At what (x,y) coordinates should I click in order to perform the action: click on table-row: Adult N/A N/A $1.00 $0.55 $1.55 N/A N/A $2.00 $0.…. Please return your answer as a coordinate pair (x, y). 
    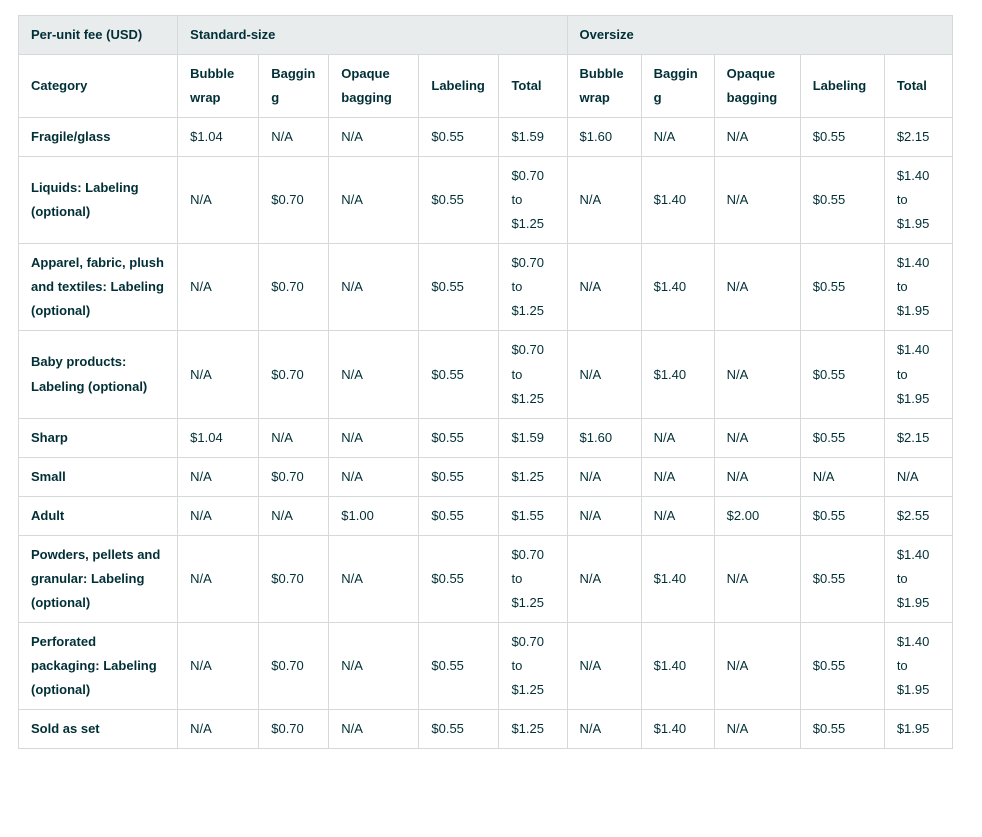
    Looking at the image, I should click on (485, 515).